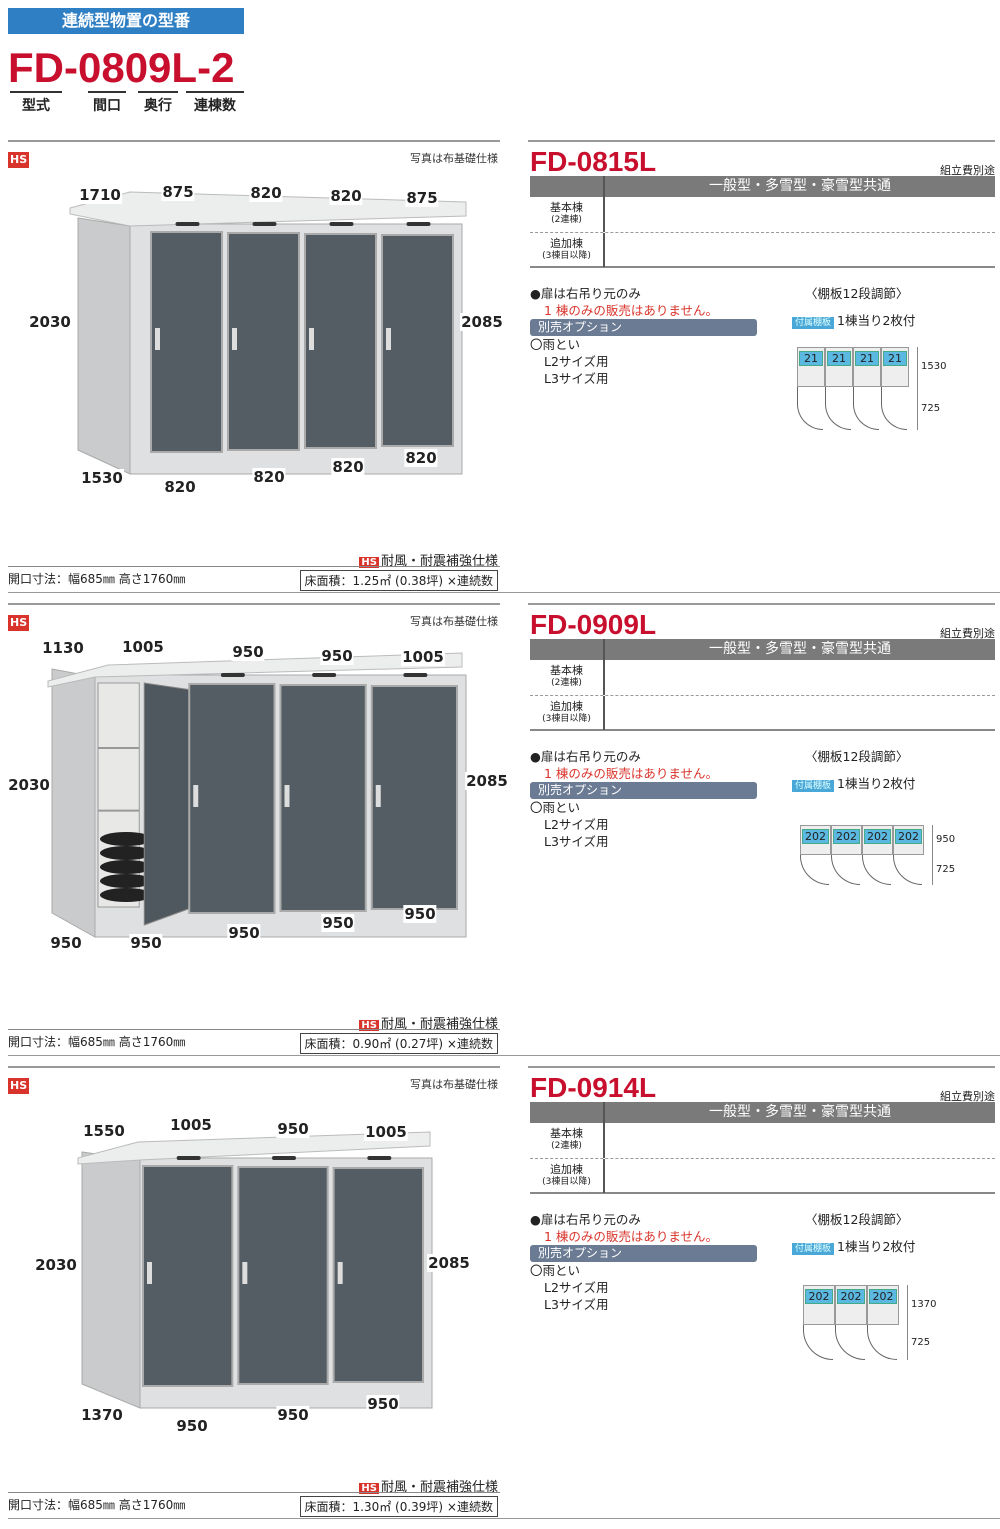  Describe the element at coordinates (762, 214) in the screenshot. I see `table-row: 基本棟 (2連棟)` at that location.